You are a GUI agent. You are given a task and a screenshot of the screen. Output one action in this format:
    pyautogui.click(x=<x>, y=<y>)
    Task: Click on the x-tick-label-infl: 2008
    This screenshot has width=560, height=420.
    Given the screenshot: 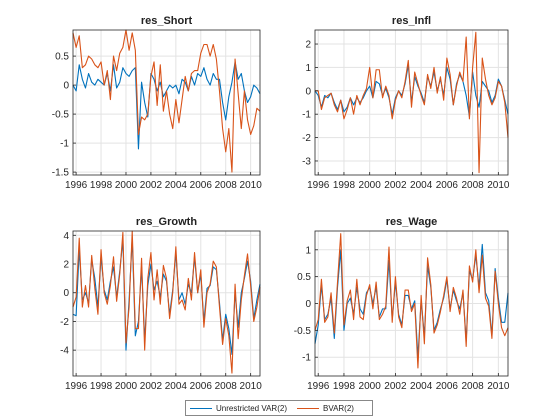 What is the action you would take?
    pyautogui.click(x=472, y=185)
    